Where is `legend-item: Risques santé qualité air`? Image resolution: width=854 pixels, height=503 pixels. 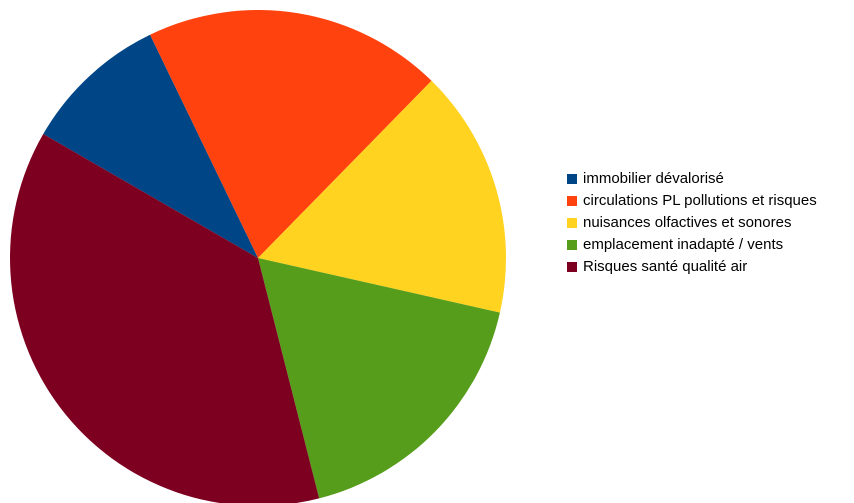
legend-item: Risques santé qualité air is located at coordinates (709, 267).